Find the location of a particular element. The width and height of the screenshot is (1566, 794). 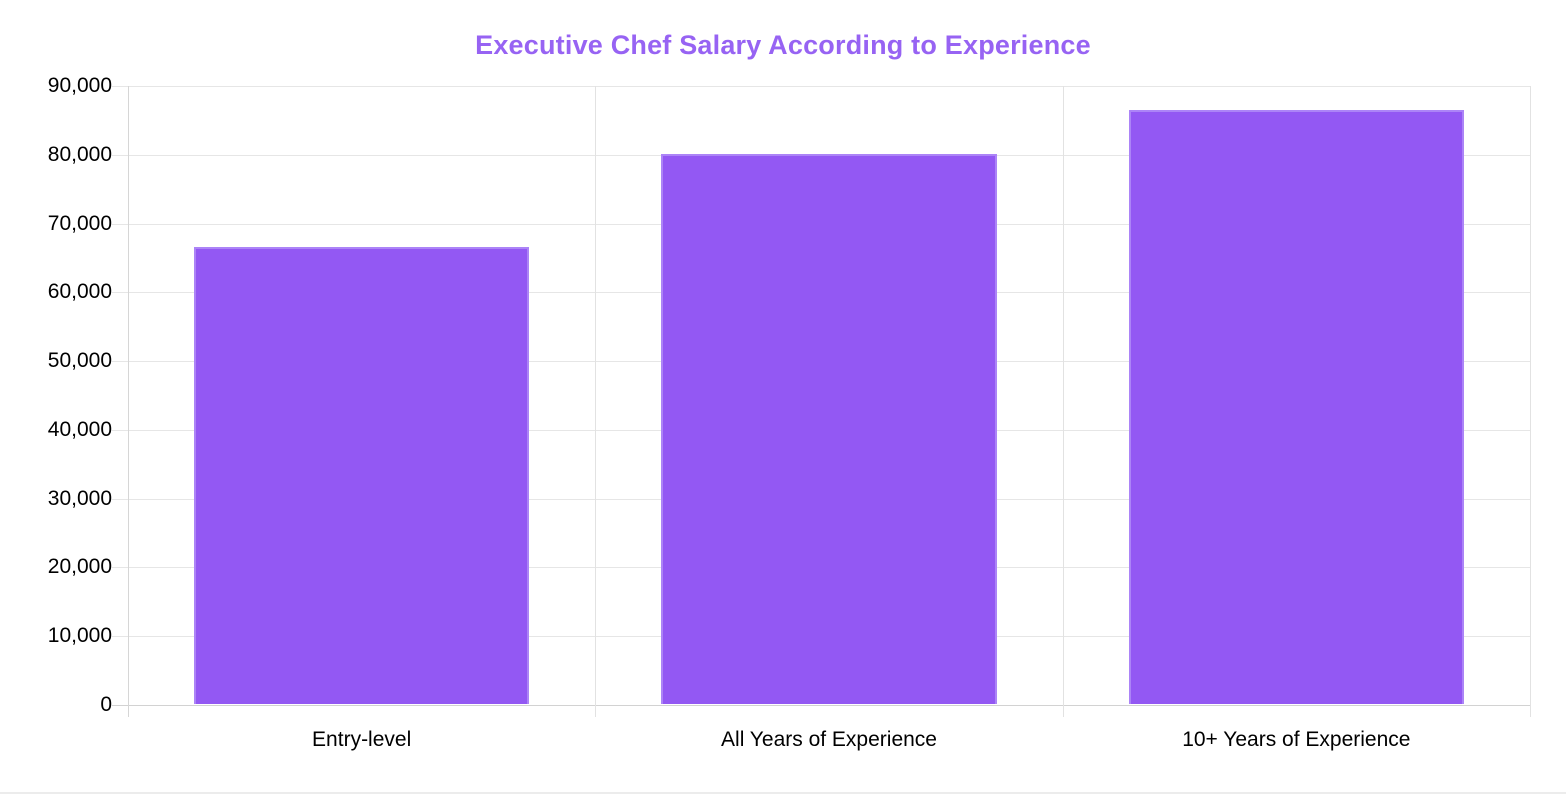

x-axis-baseline is located at coordinates (821, 705).